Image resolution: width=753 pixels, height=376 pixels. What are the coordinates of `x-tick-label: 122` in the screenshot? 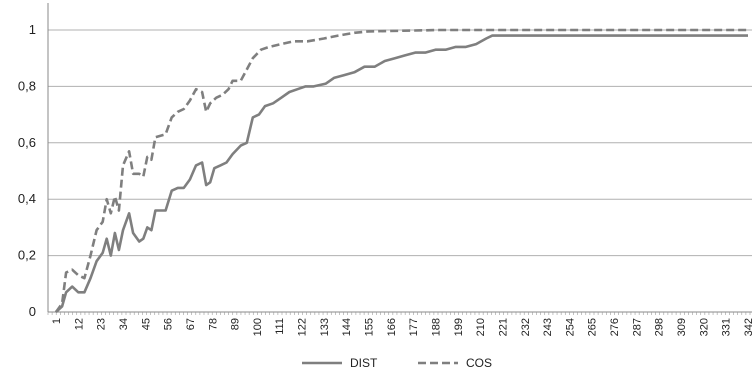 It's located at (303, 327).